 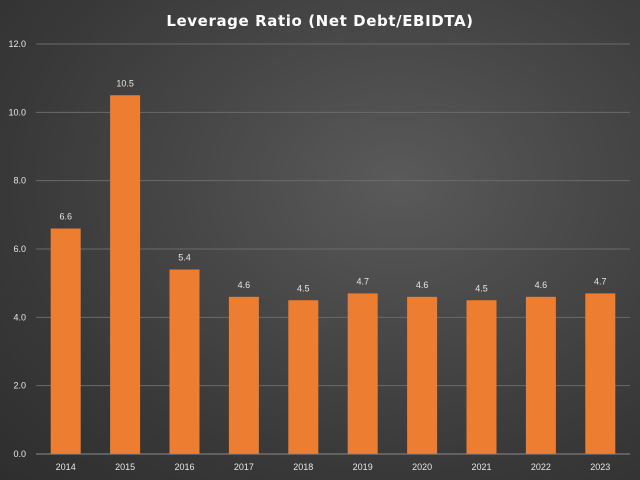 I want to click on data-label-2018: 4.5, so click(x=303, y=288).